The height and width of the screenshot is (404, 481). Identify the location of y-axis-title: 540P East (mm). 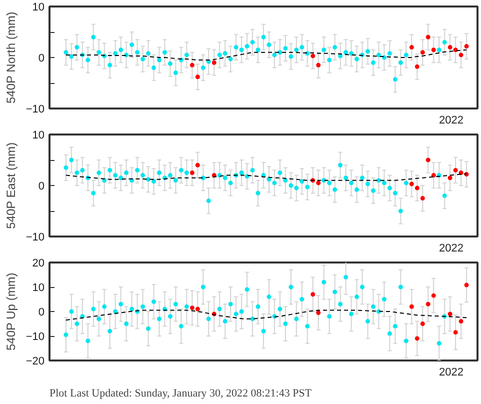
(11, 185).